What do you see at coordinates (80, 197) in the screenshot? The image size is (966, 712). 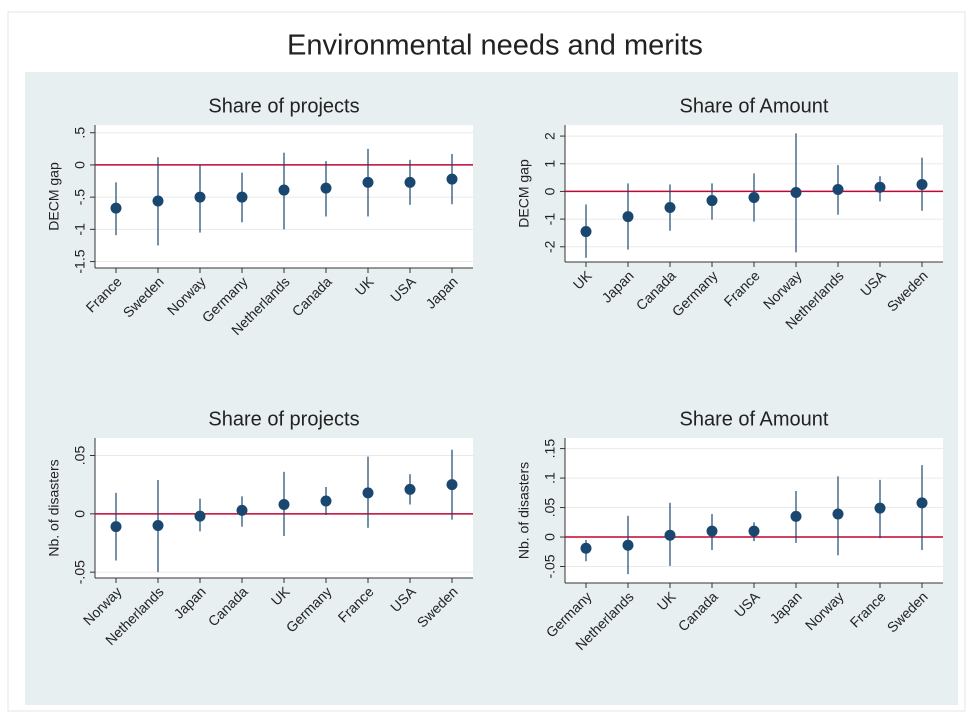 I see `y-tick-label: -.5` at bounding box center [80, 197].